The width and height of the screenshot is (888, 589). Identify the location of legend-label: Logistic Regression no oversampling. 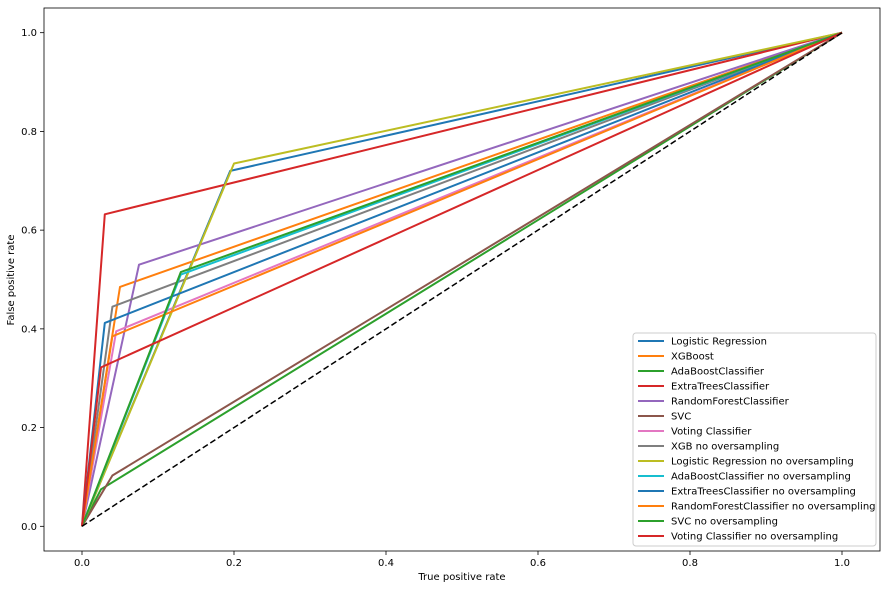
(762, 462).